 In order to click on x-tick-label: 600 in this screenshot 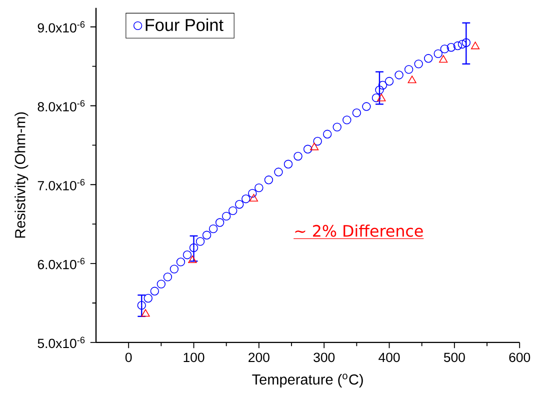, I will do `click(519, 357)`.